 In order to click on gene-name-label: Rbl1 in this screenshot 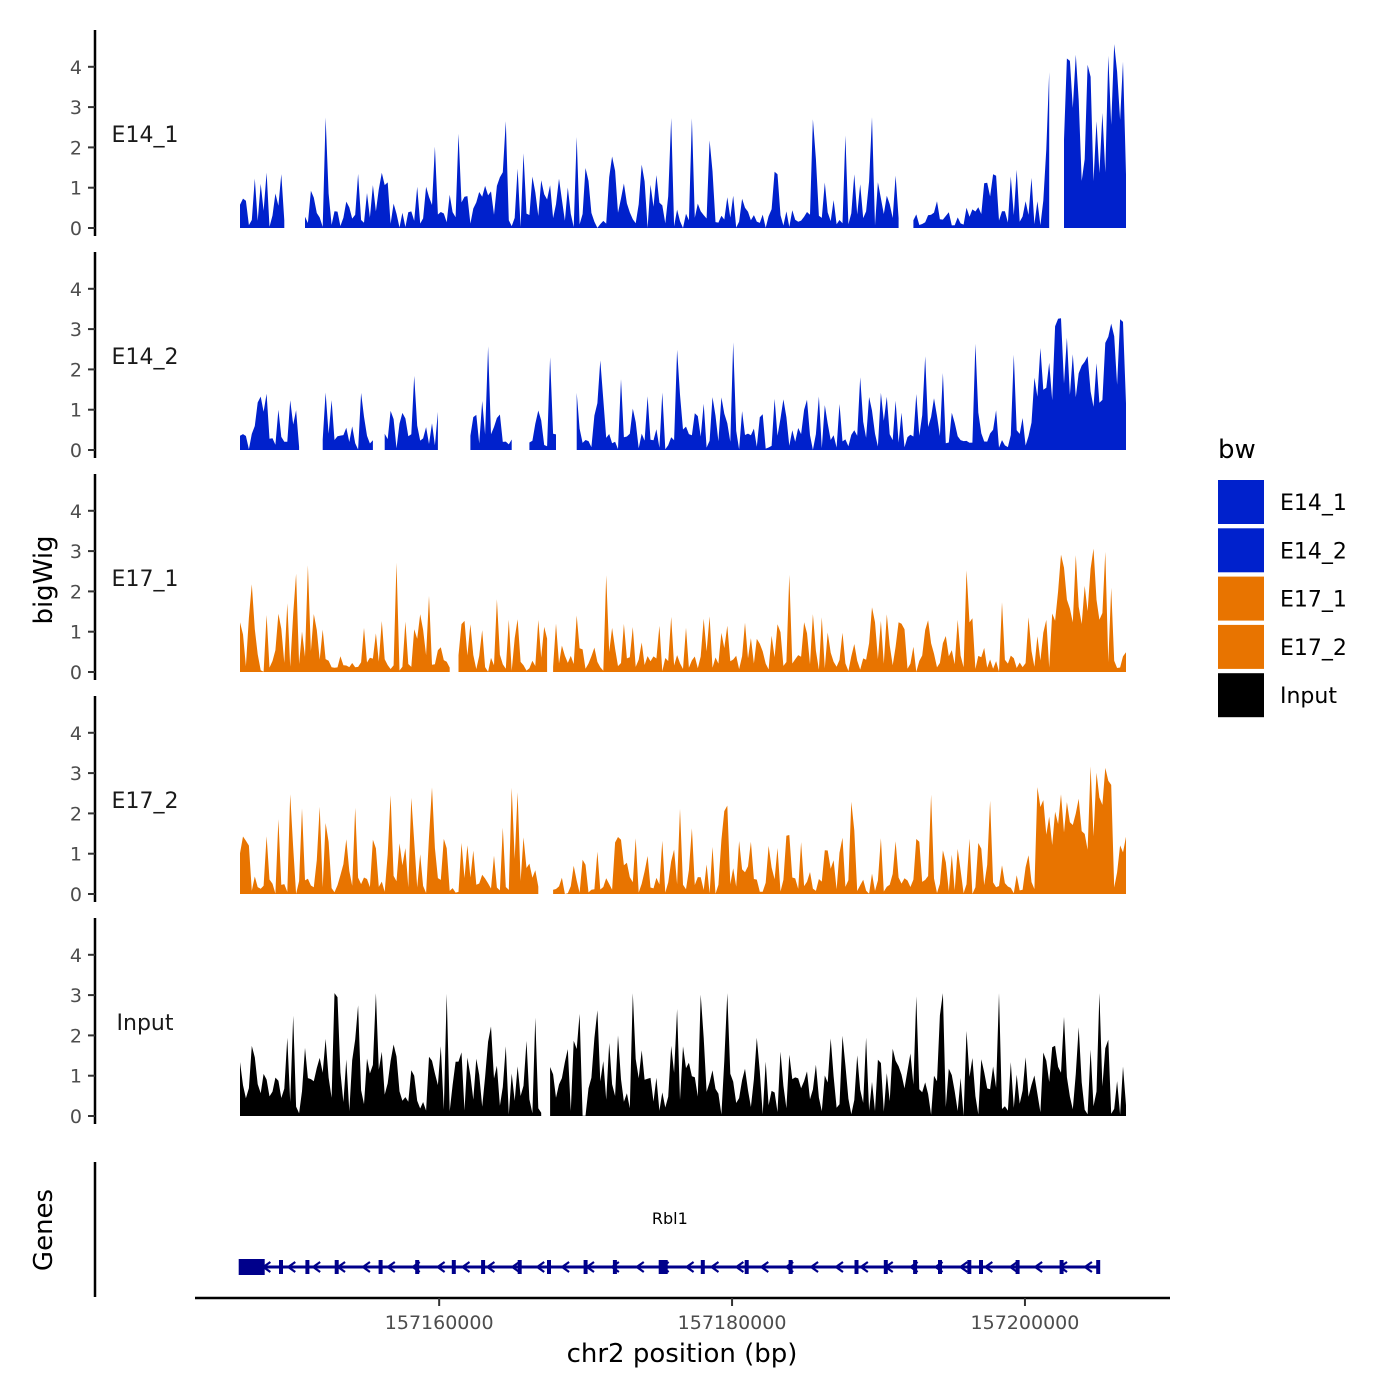, I will do `click(670, 1218)`.